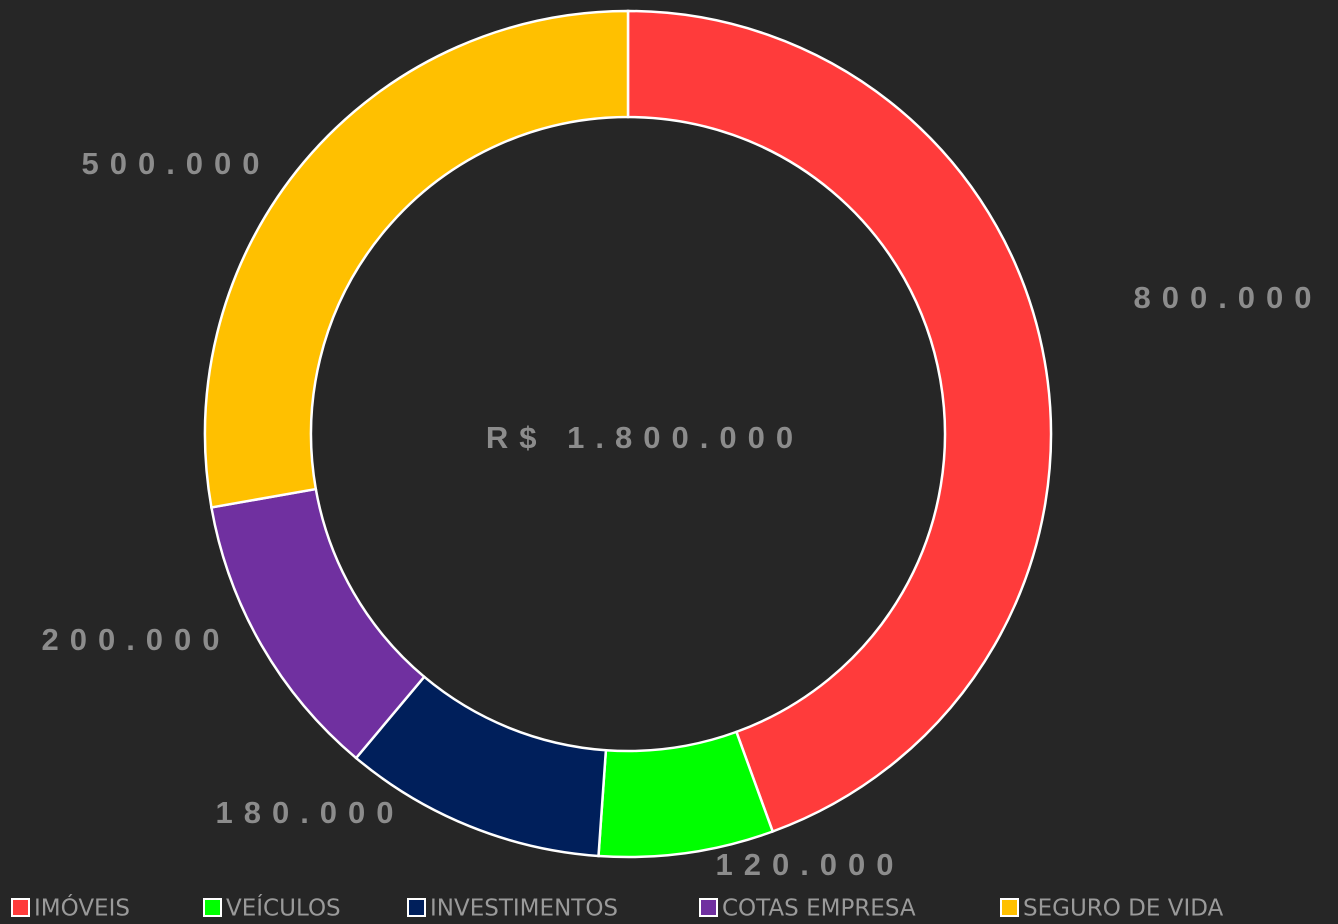  Describe the element at coordinates (819, 909) in the screenshot. I see `legend-label: COTAS EMPRESA` at that location.